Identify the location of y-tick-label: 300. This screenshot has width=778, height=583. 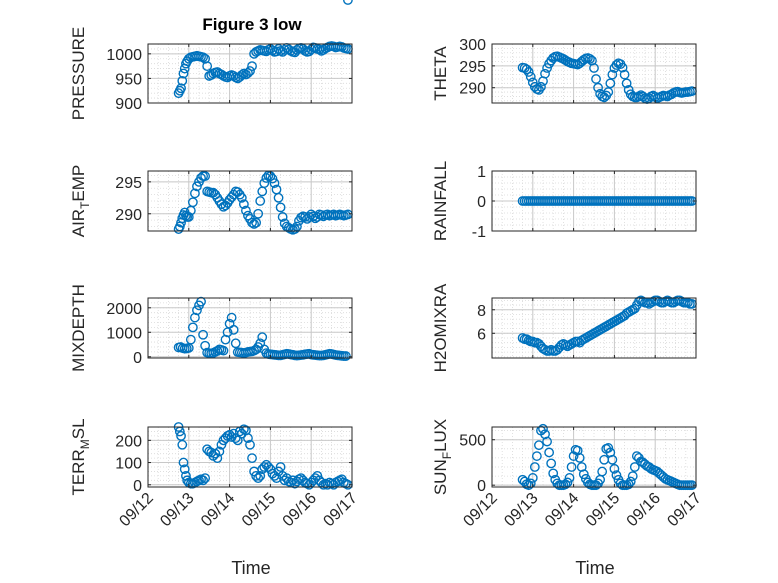
(472, 45).